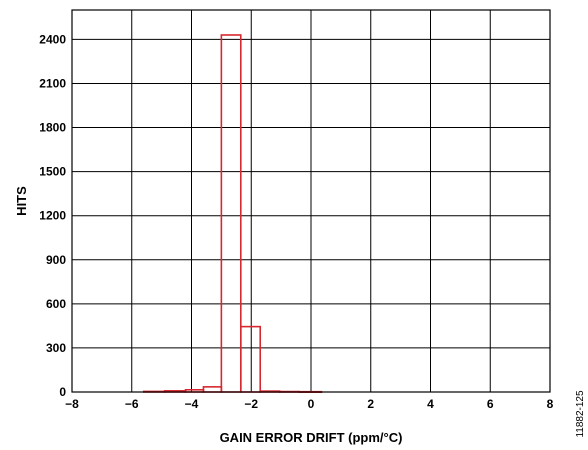 This screenshot has width=588, height=450. I want to click on x-tick-label: 0, so click(311, 404).